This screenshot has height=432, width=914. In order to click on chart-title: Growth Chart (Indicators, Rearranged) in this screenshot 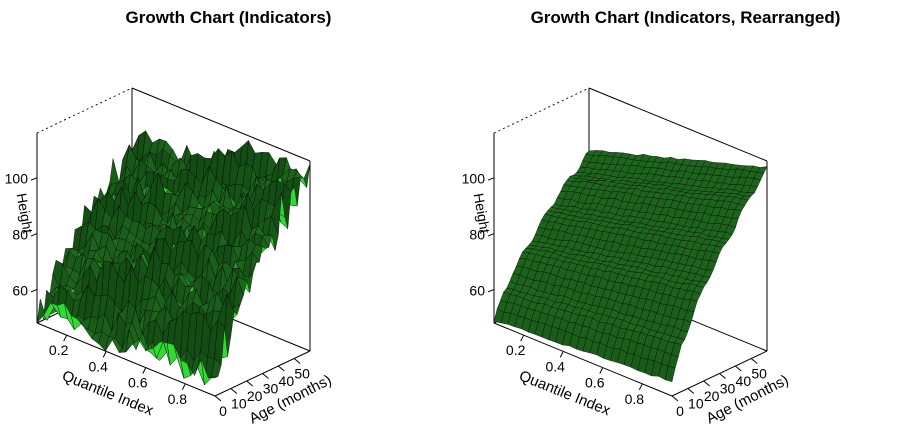, I will do `click(685, 17)`.